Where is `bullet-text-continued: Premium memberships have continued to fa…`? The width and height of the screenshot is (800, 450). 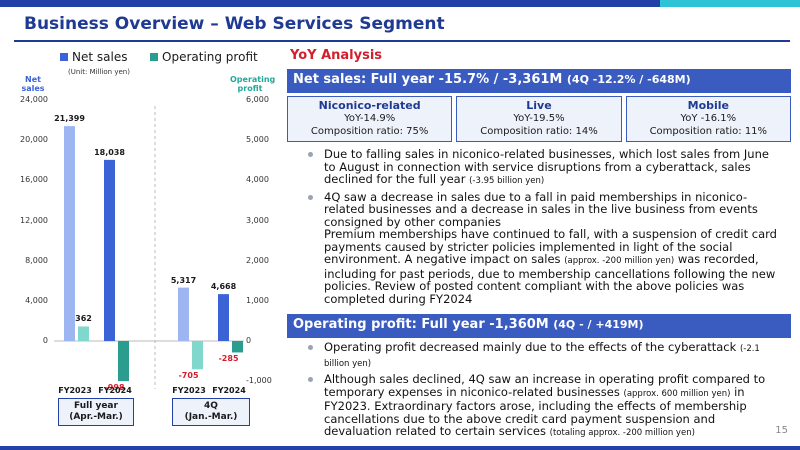 bullet-text-continued: Premium memberships have continued to fa… is located at coordinates (554, 266).